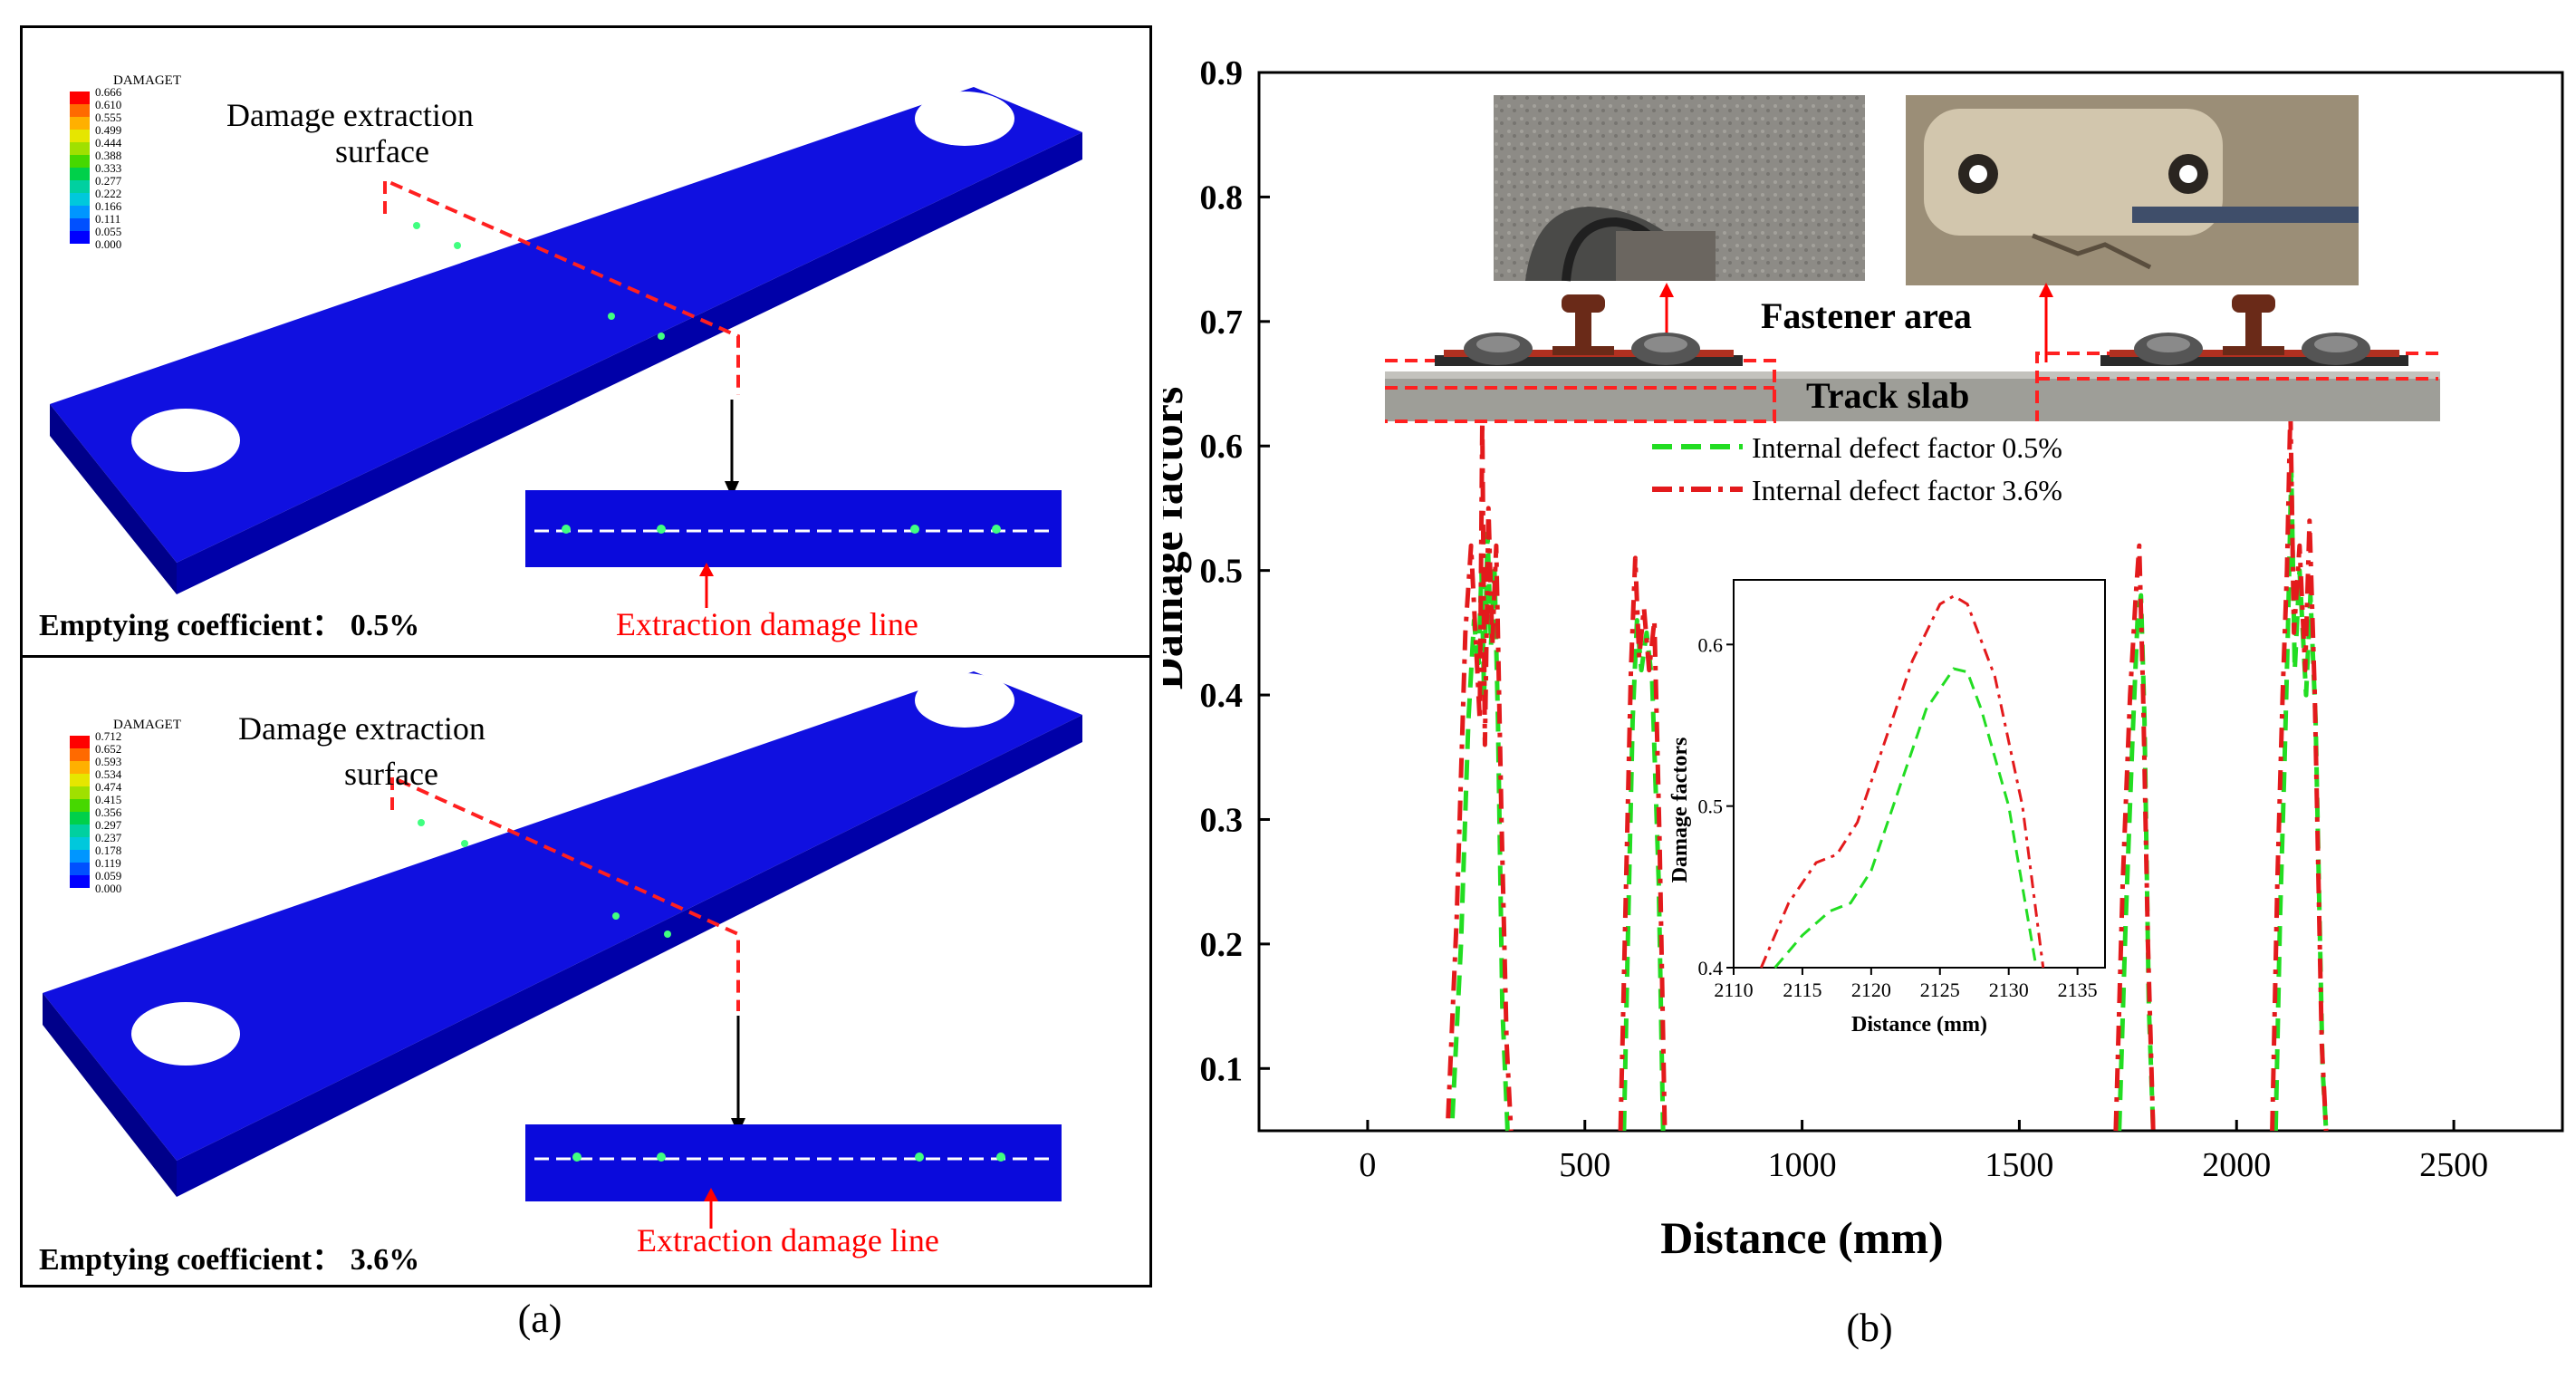 The height and width of the screenshot is (1379, 2576). Describe the element at coordinates (229, 1260) in the screenshot. I see `emptying-coefficient-label: Emptying coefficient： 3.6%` at that location.